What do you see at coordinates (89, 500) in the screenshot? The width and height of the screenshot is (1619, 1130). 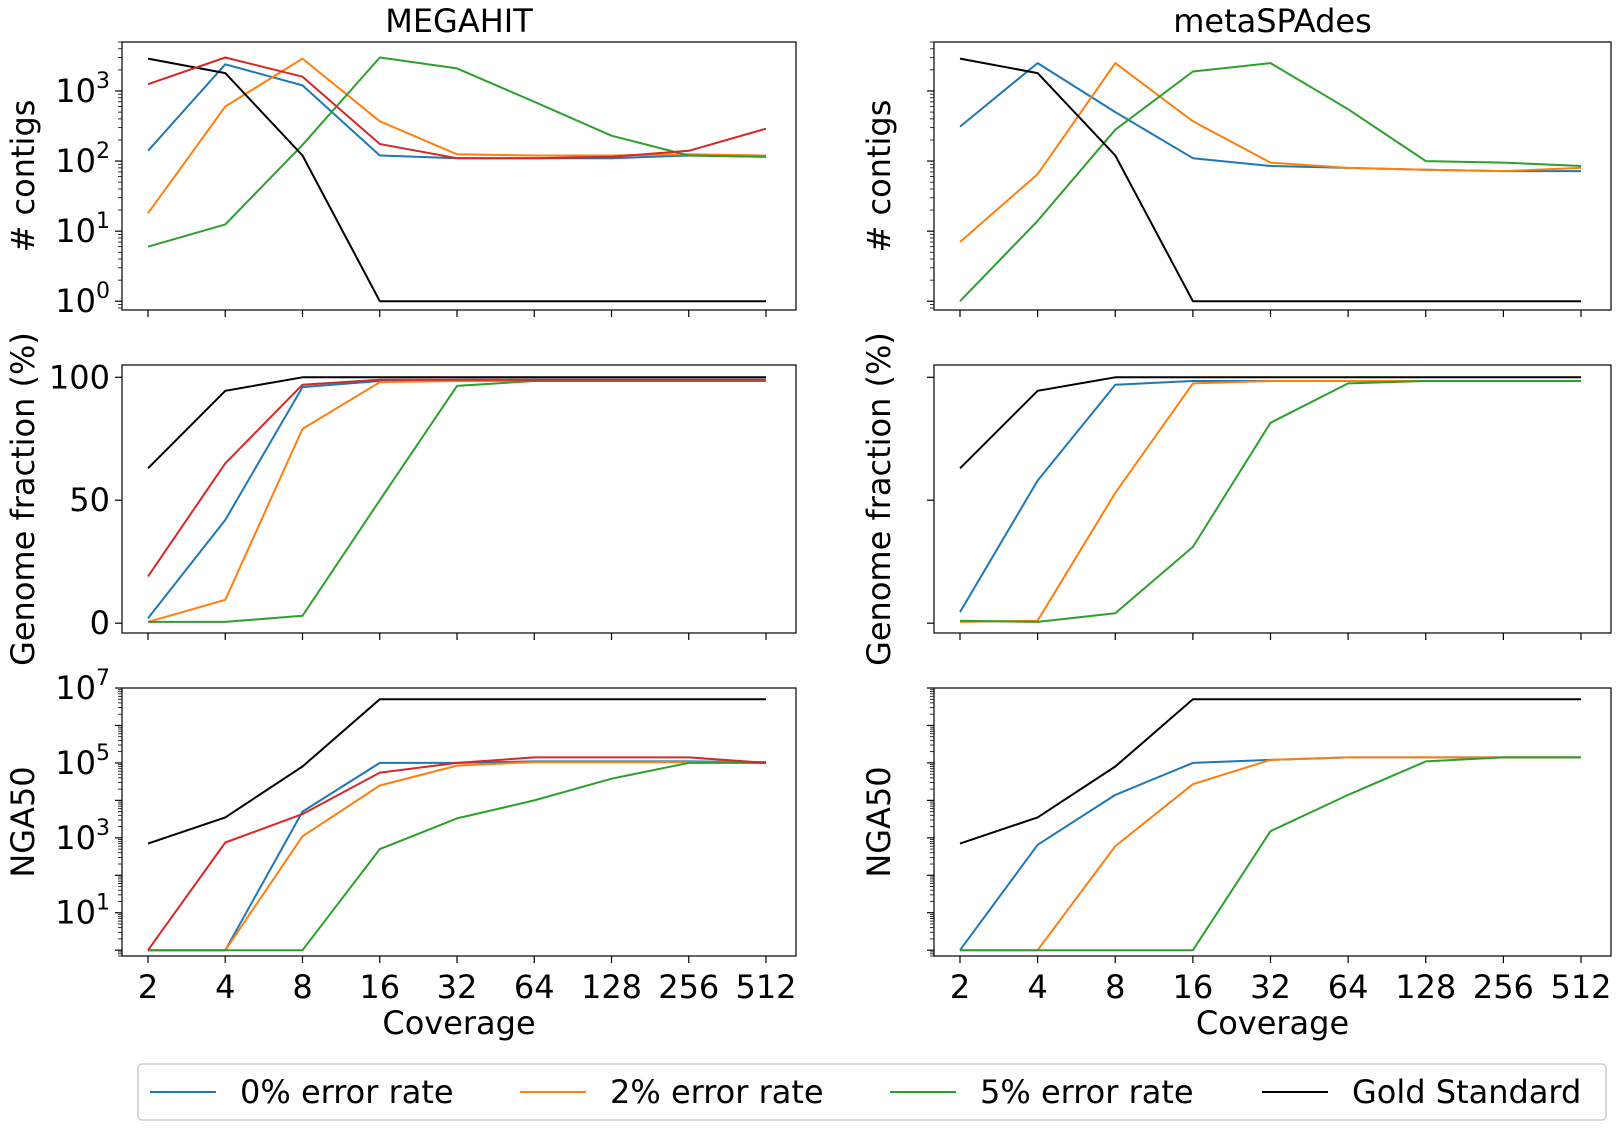 I see `y-tick-label: 50` at bounding box center [89, 500].